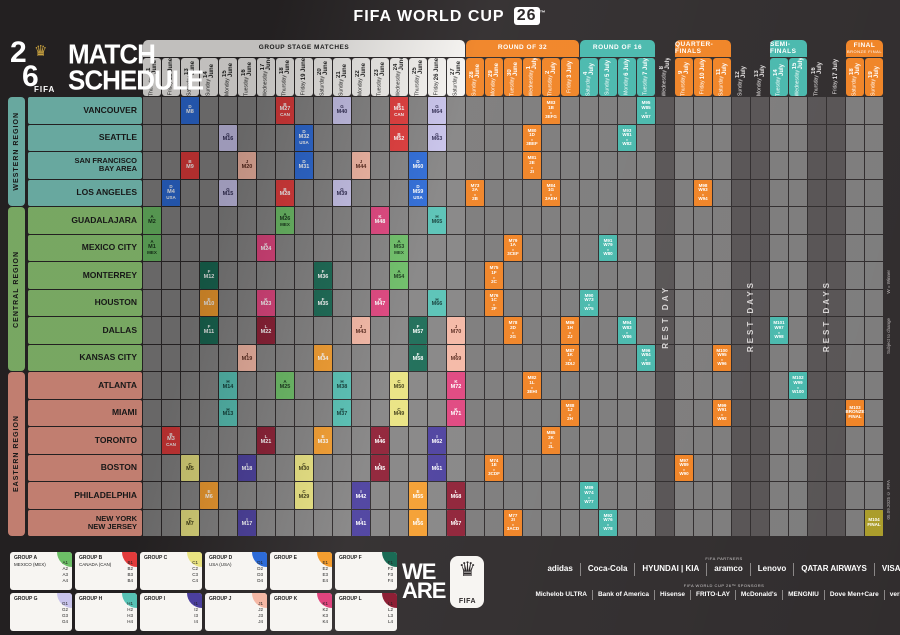 This screenshot has height=635, width=900. I want to click on match-cell: F M11, so click(209, 330).